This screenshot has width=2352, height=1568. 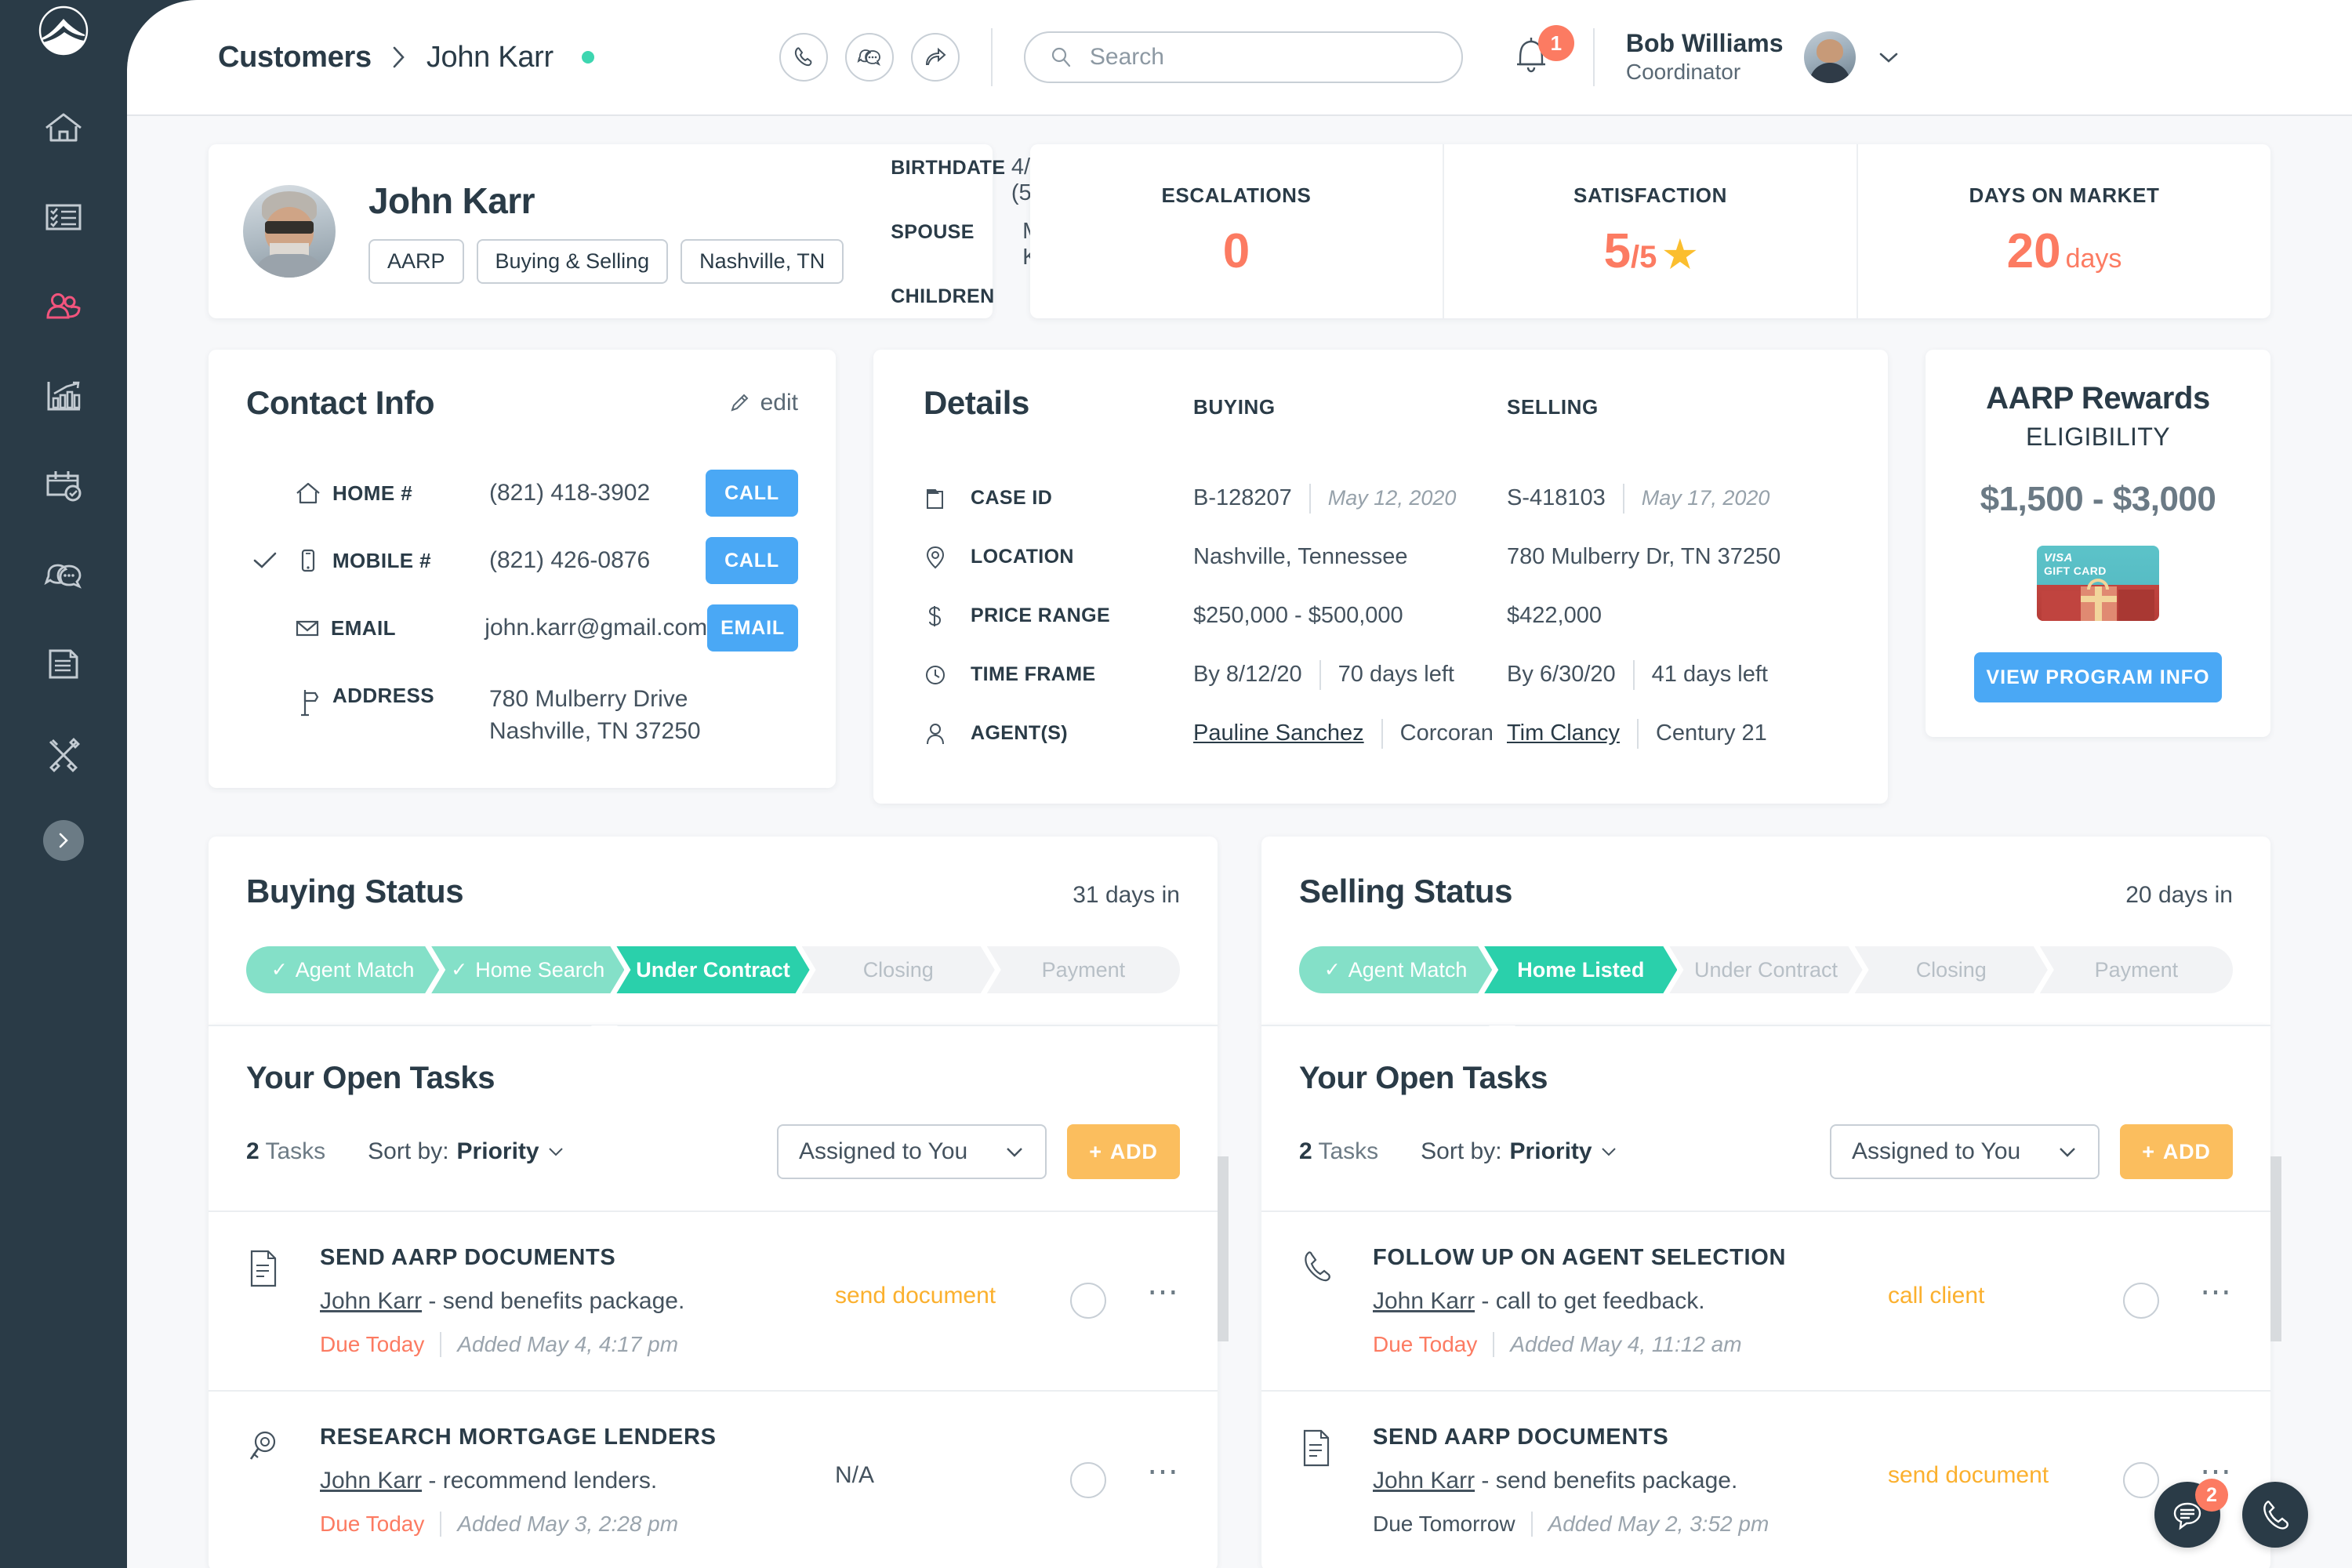 I want to click on app-logo, so click(x=63, y=30).